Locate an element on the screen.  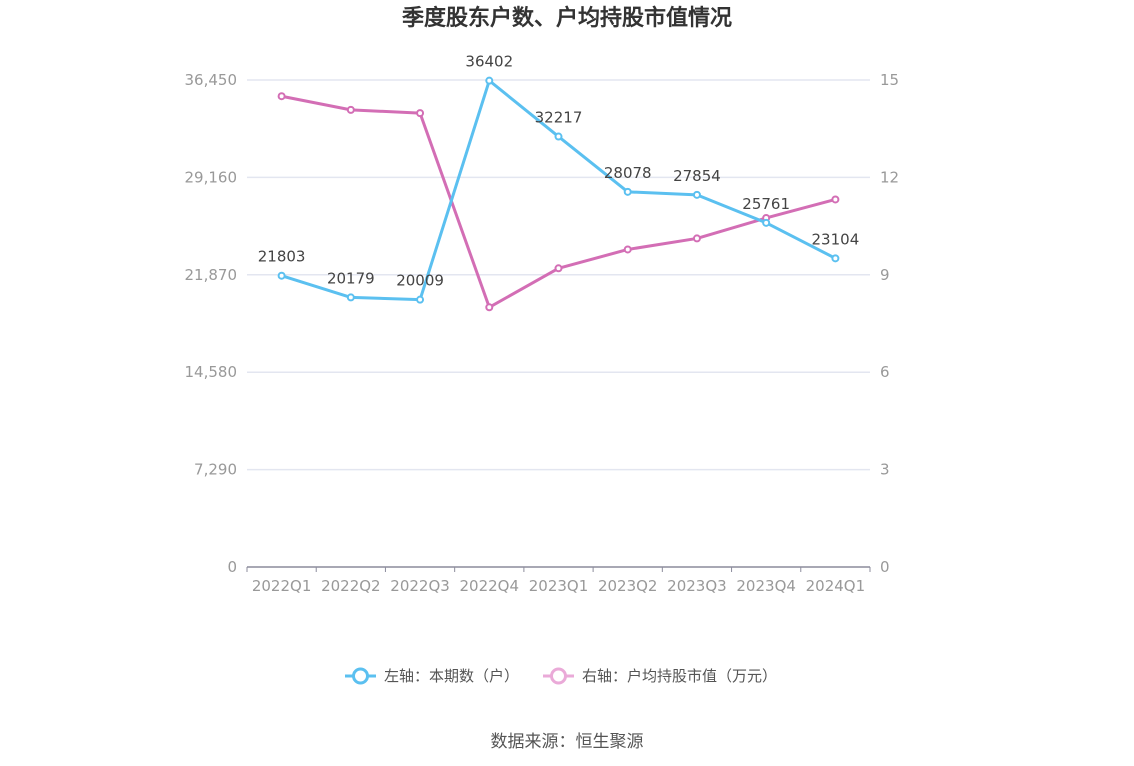
right-tick-label: 0 is located at coordinates (885, 567).